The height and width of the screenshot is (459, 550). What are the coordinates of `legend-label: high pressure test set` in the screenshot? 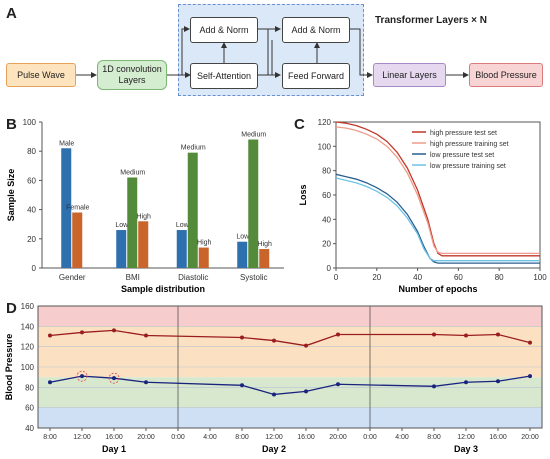 It's located at (463, 133).